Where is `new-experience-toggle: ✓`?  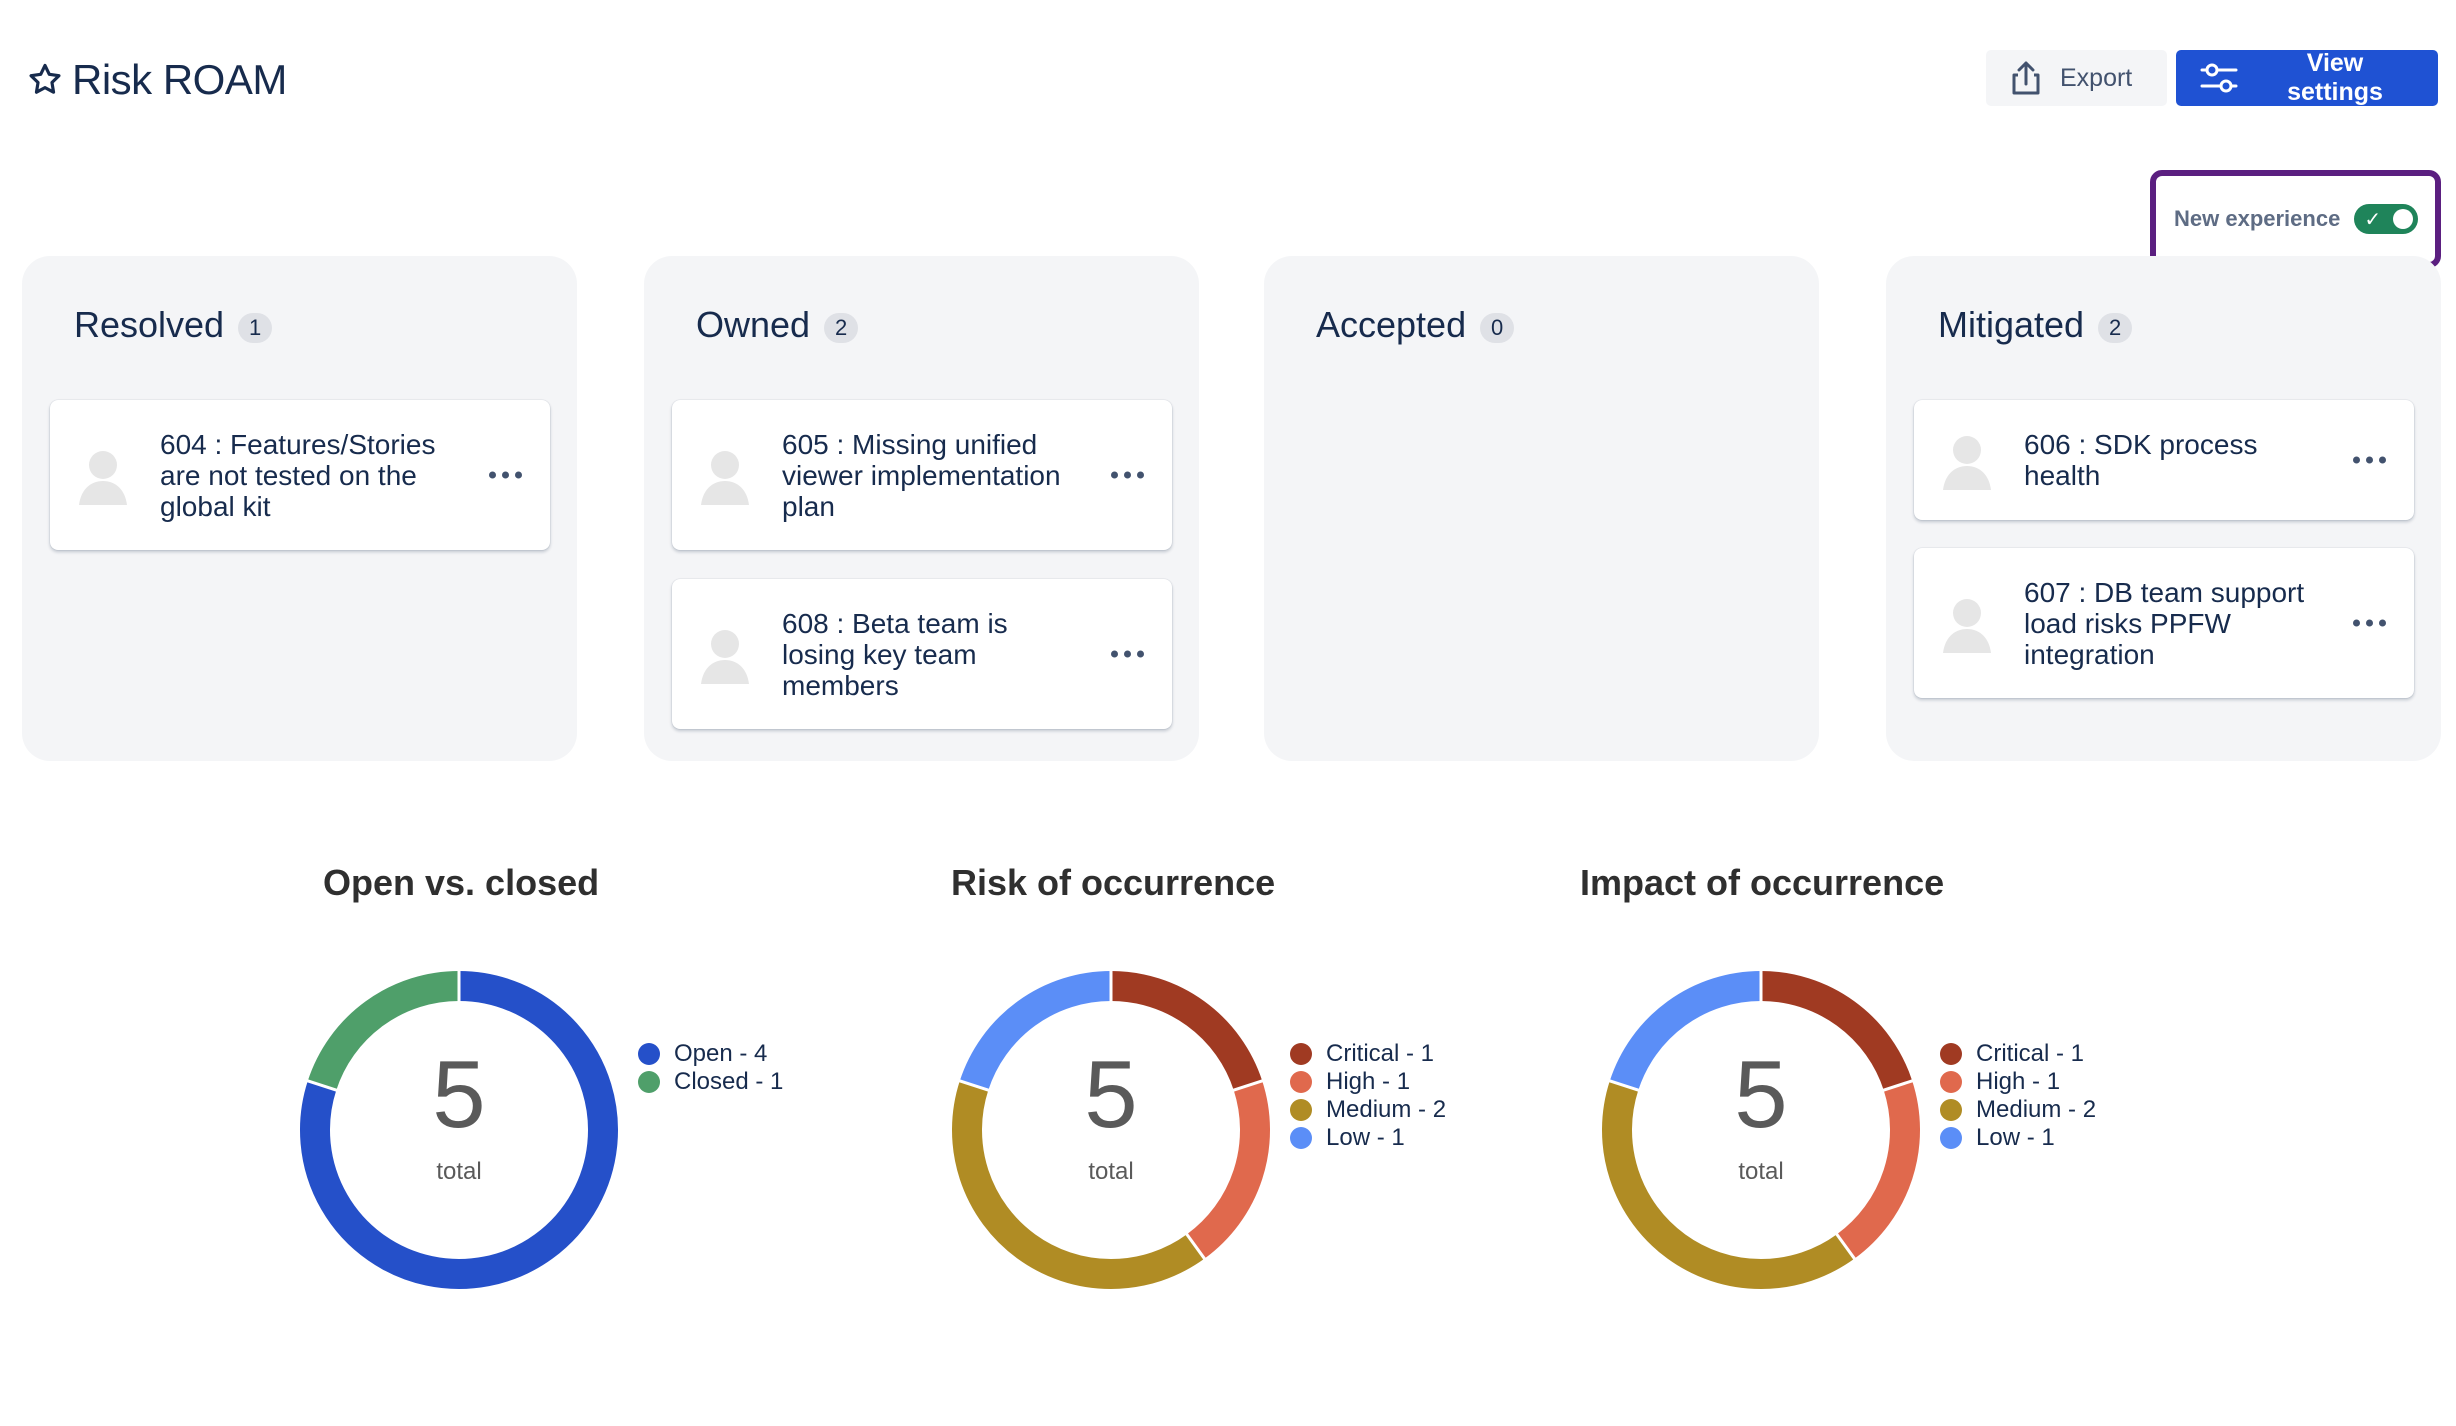 new-experience-toggle: ✓ is located at coordinates (2386, 219).